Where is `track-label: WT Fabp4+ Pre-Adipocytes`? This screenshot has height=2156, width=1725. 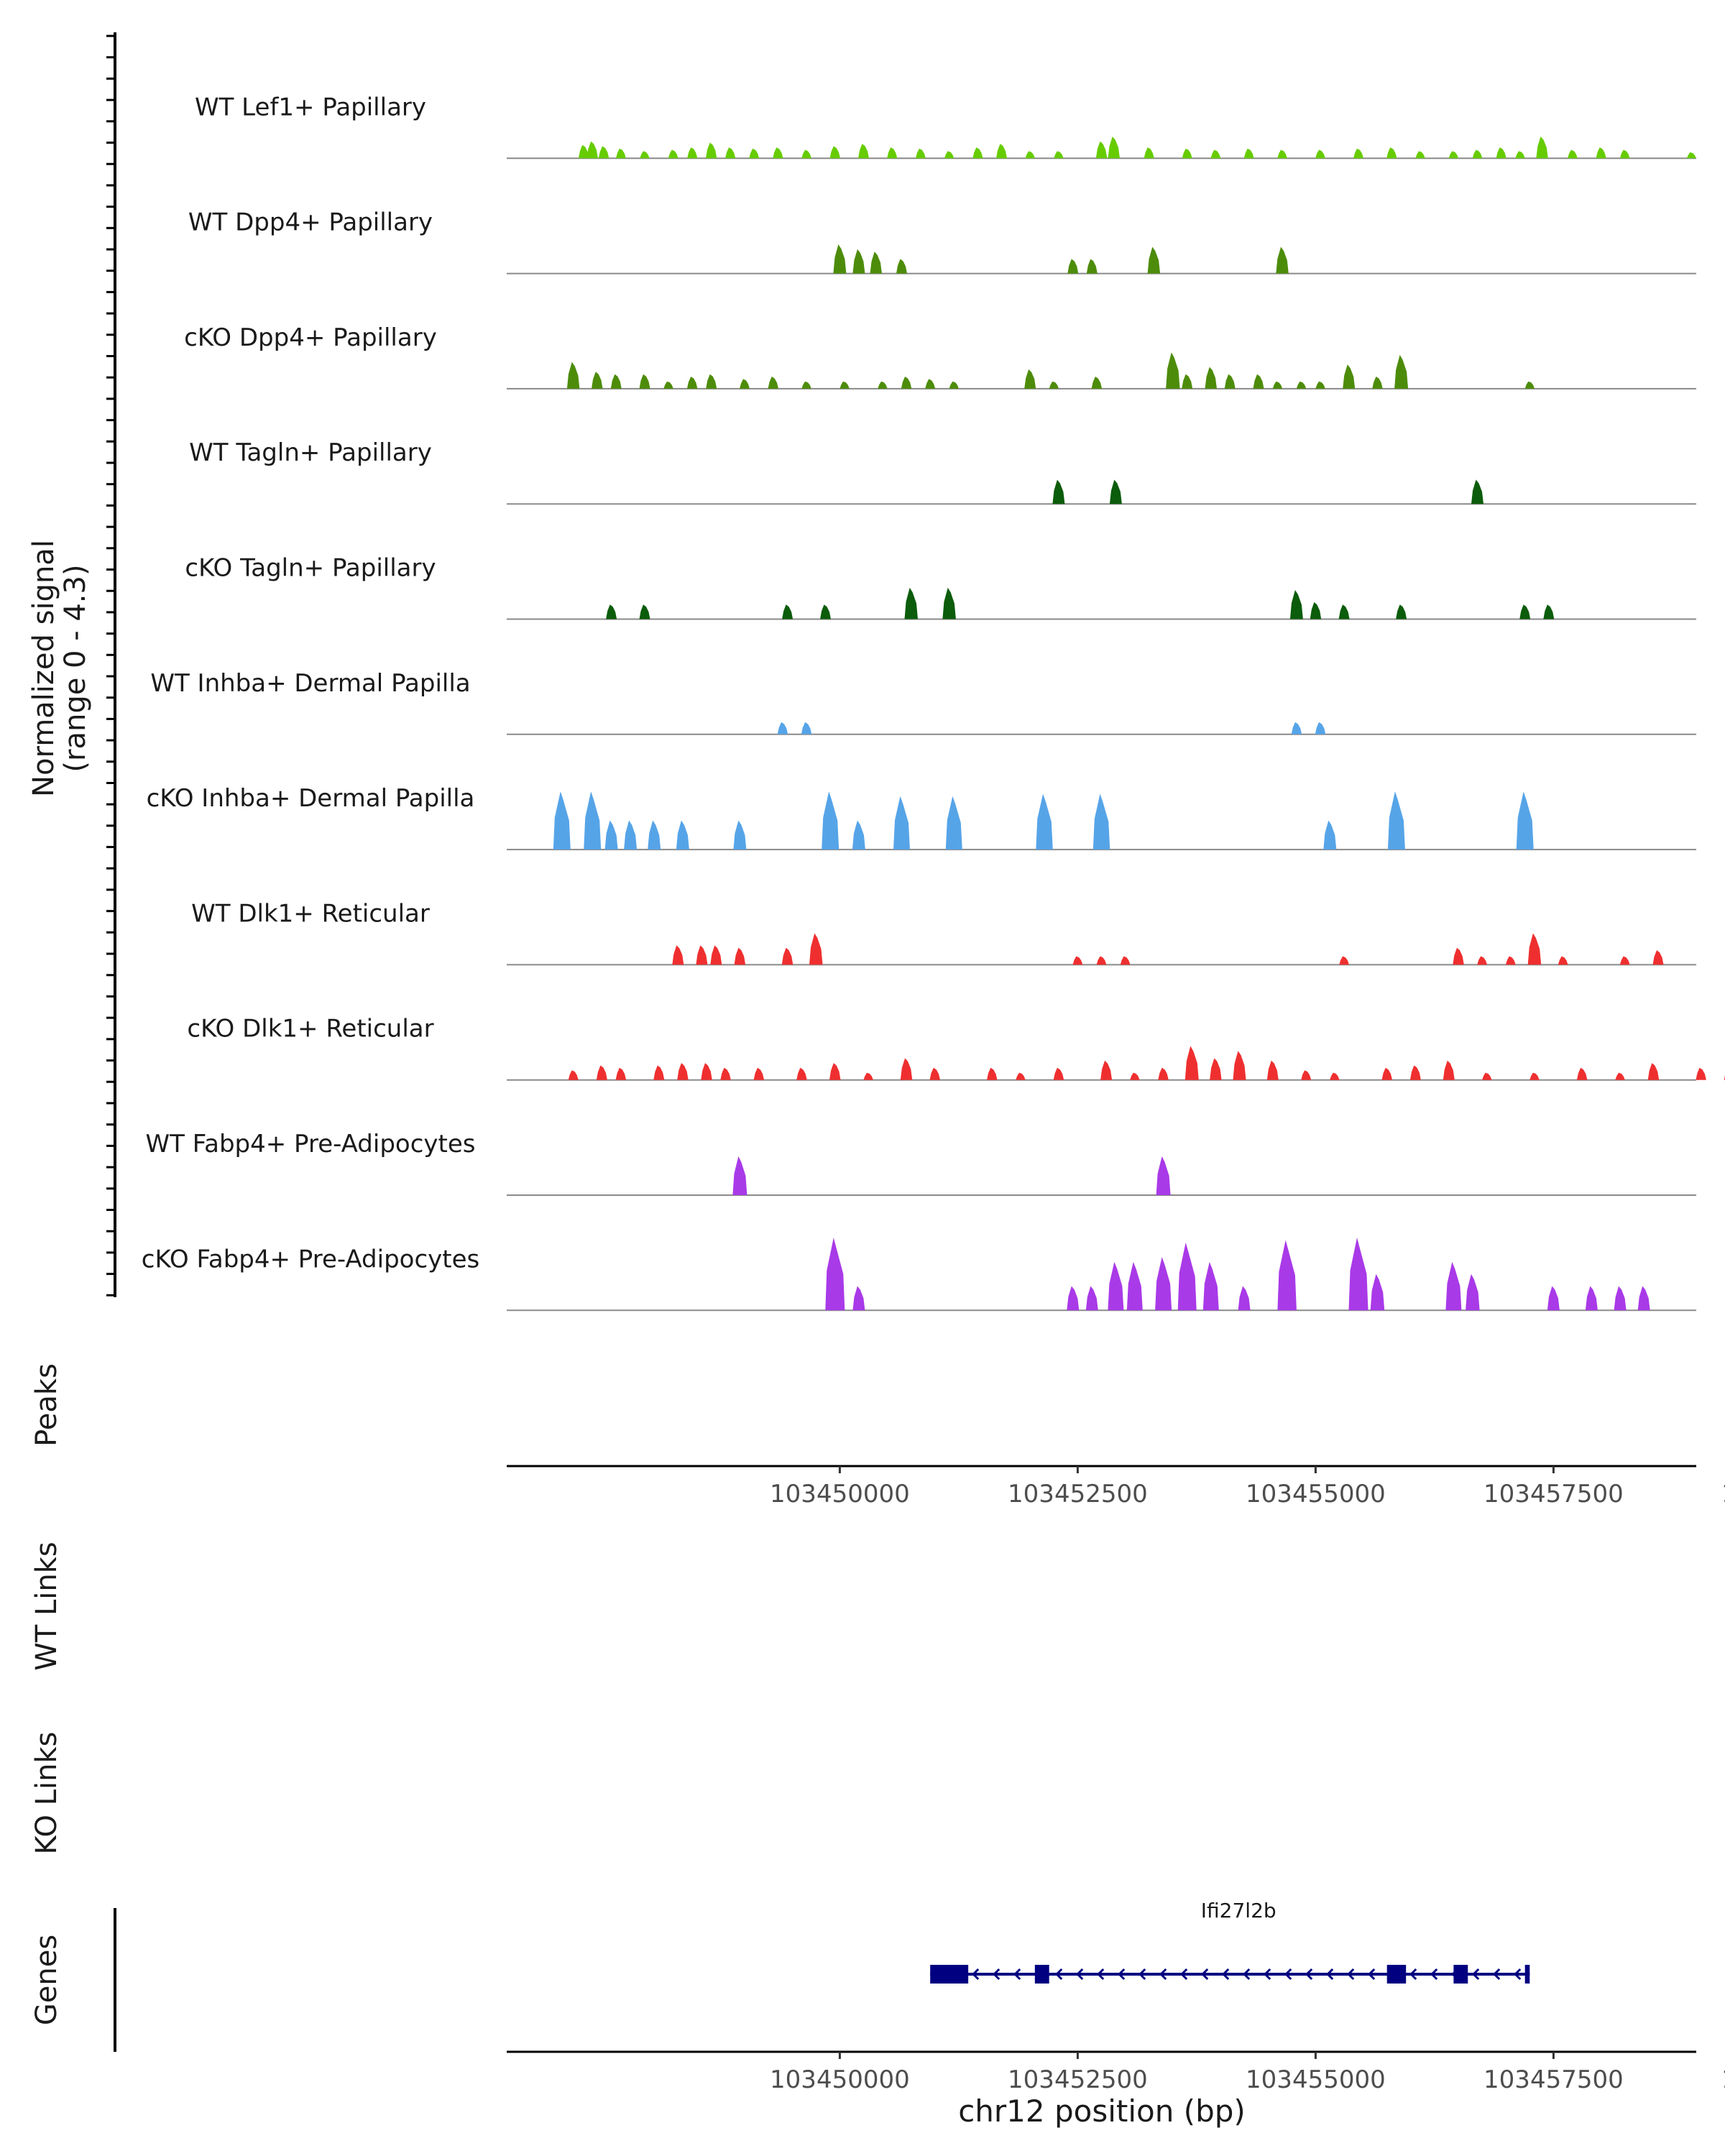 track-label: WT Fabp4+ Pre-Adipocytes is located at coordinates (311, 1144).